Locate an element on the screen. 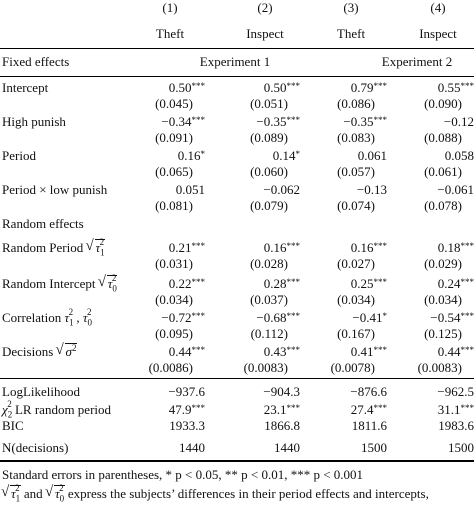 This screenshot has height=507, width=474. se-cell: (0.060) is located at coordinates (265, 172).